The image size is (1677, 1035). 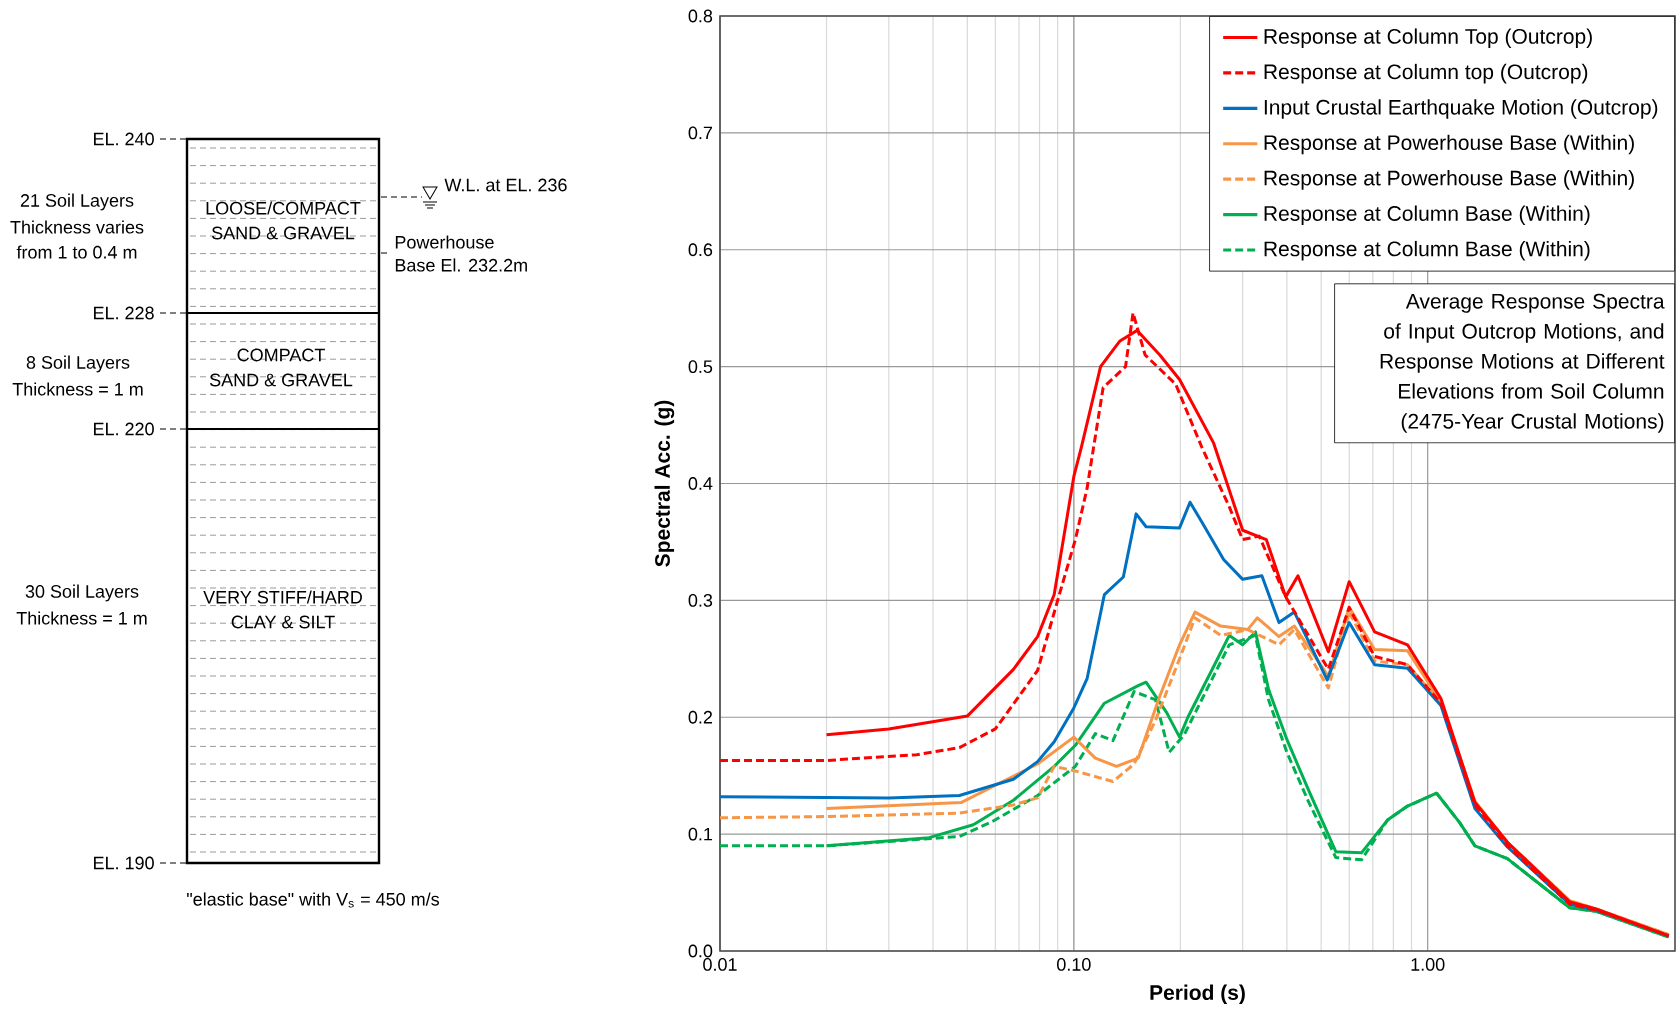 What do you see at coordinates (700, 250) in the screenshot?
I see `y-tick-label: 0.6` at bounding box center [700, 250].